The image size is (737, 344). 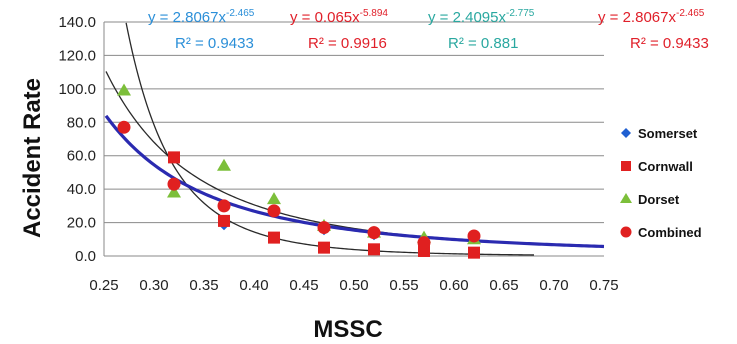 I want to click on legend-label: Somerset, so click(x=668, y=133).